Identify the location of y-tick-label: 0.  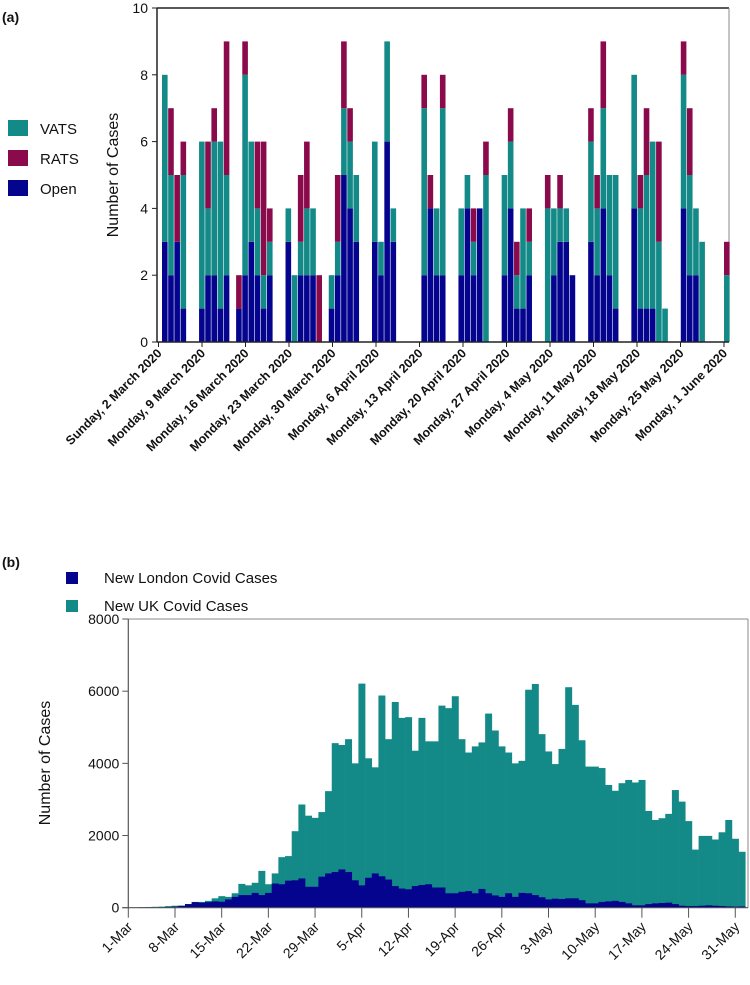
(116, 908).